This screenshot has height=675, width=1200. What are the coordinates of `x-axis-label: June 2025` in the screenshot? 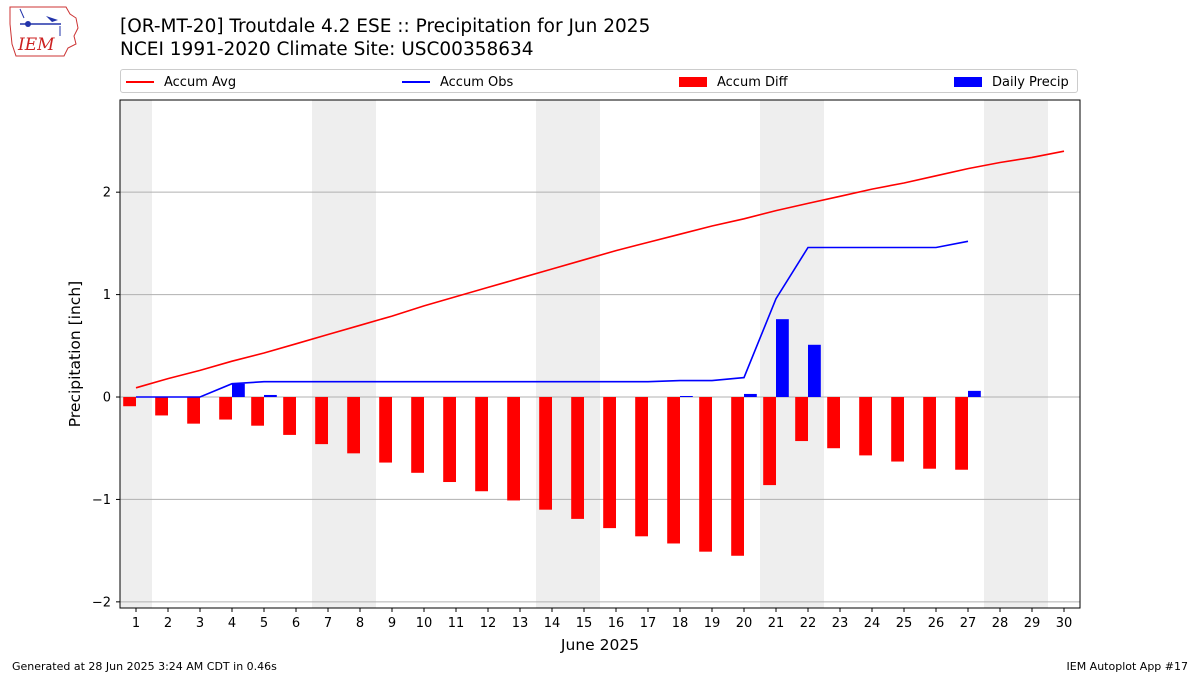 It's located at (599, 645).